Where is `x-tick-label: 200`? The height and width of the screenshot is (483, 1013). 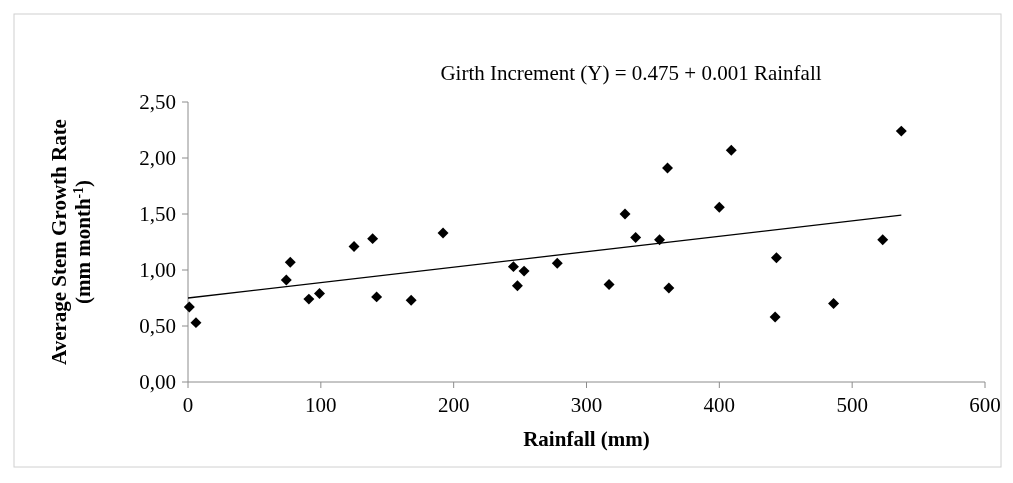 x-tick-label: 200 is located at coordinates (453, 405).